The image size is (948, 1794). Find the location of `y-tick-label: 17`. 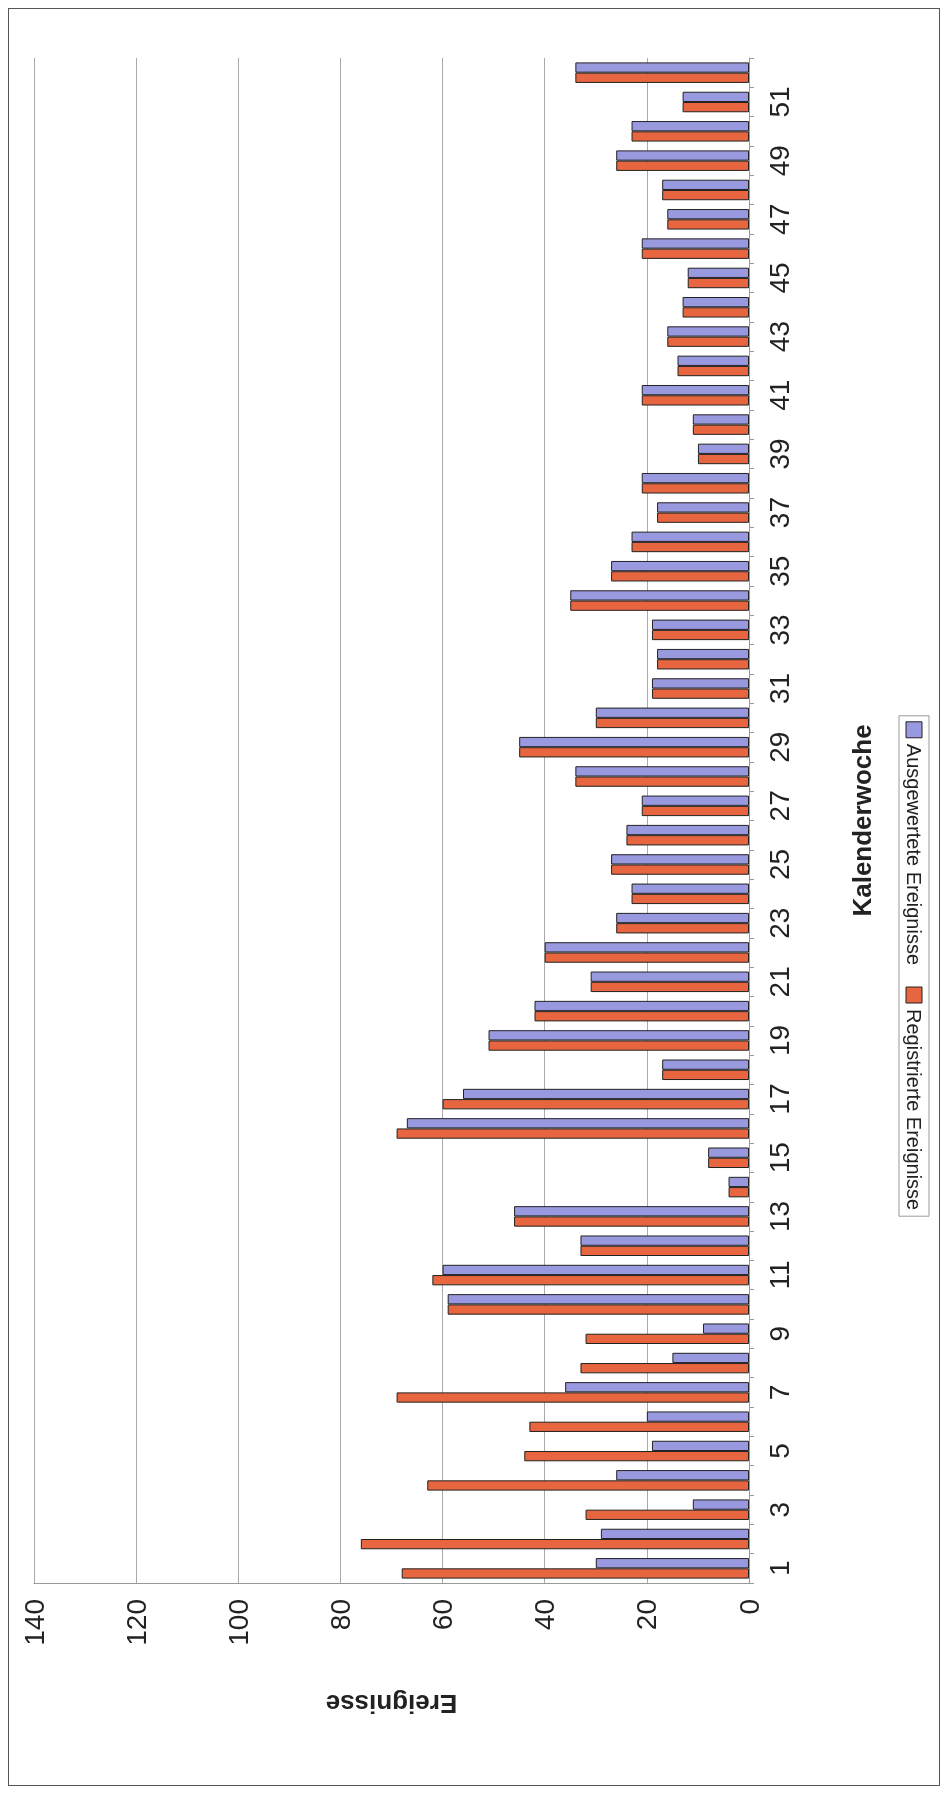

y-tick-label: 17 is located at coordinates (779, 1099).